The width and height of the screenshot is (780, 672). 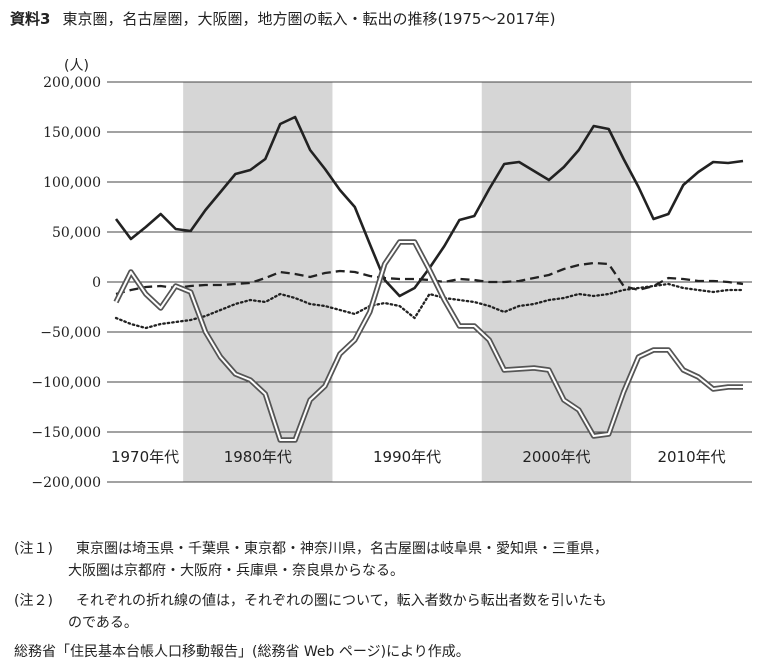 What do you see at coordinates (33, 549) in the screenshot?
I see `note-1-tag: (注１)` at bounding box center [33, 549].